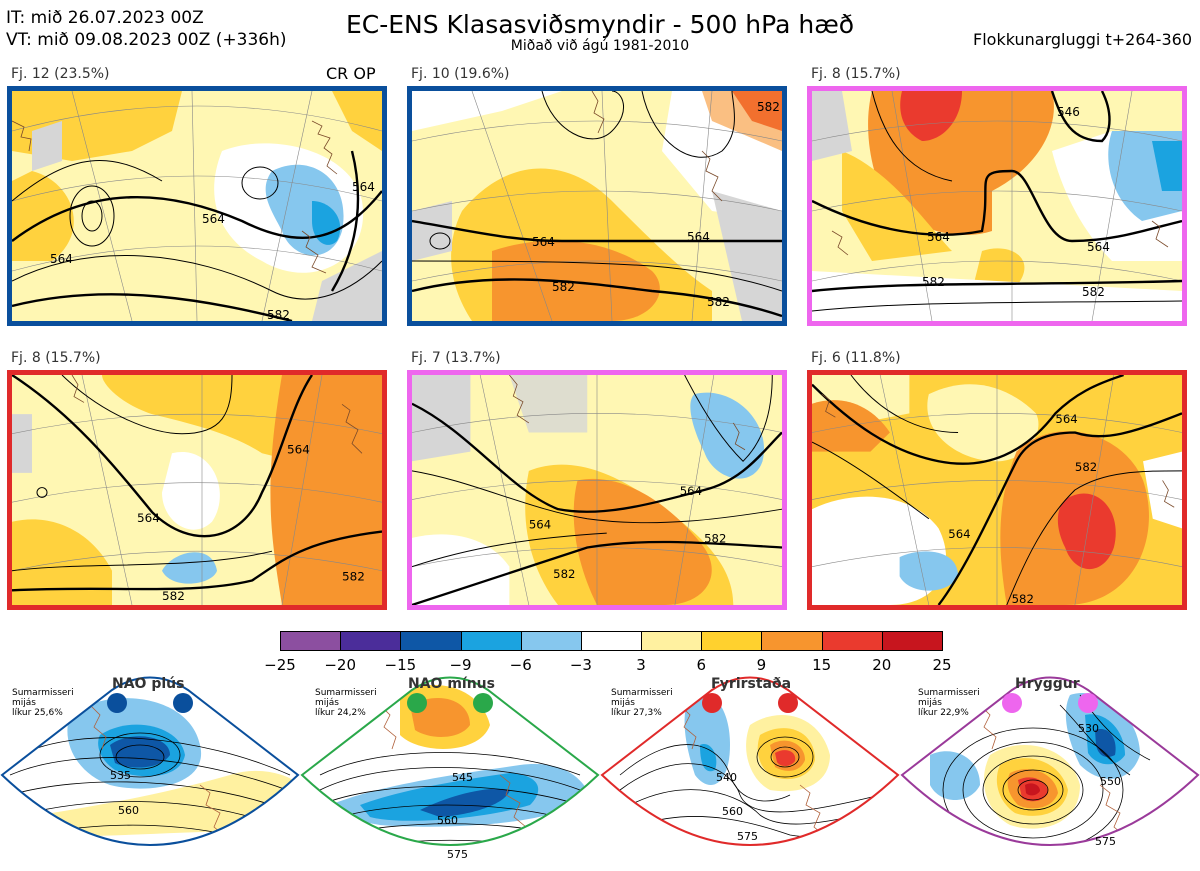 This screenshot has width=1200, height=871. I want to click on cluster-map-5: 564 564 582 582, so click(597, 490).